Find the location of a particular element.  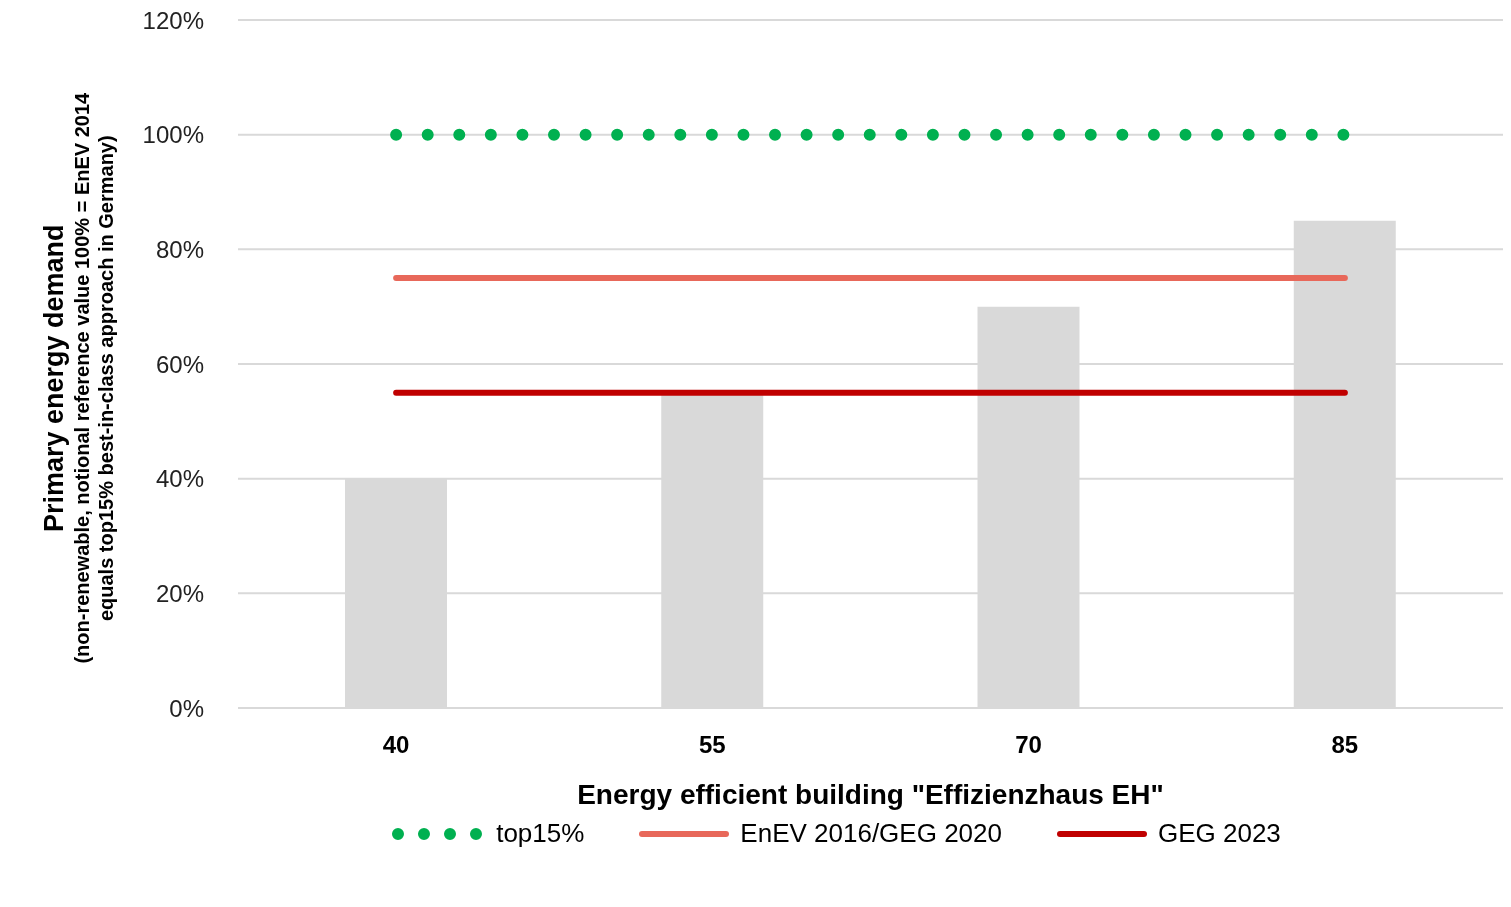

legend-label: EnEV 2016/GEG 2020 is located at coordinates (871, 833).